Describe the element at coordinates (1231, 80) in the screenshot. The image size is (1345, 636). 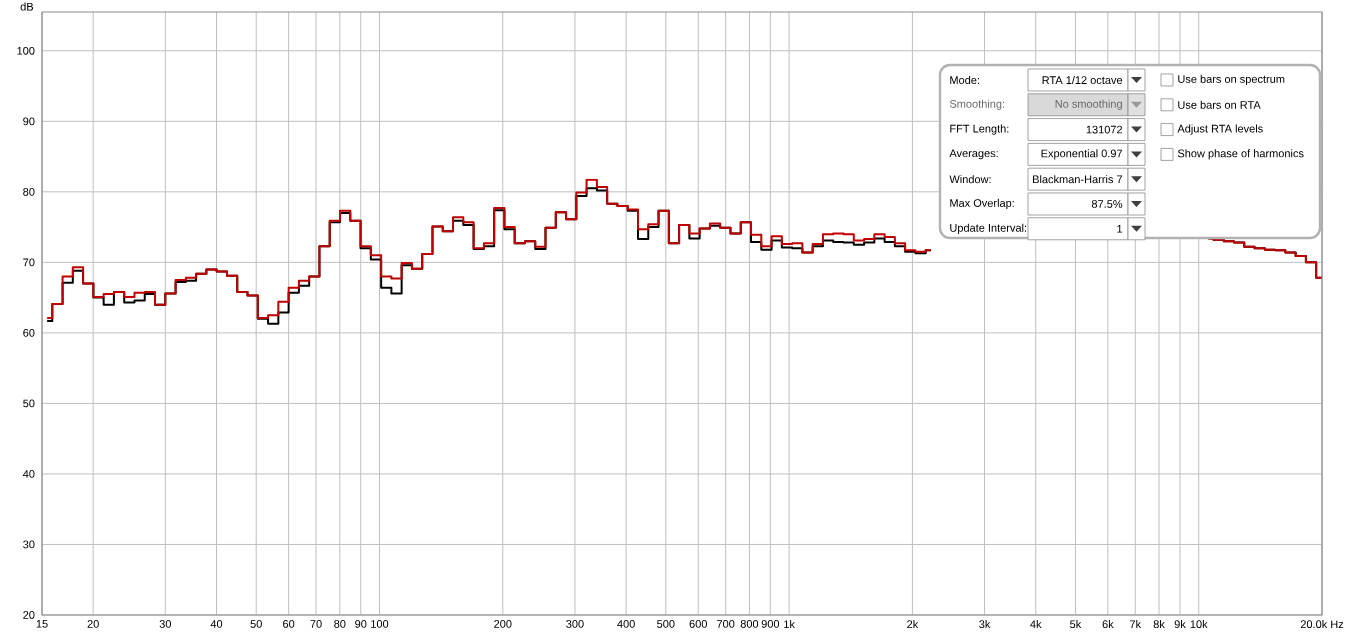
I see `annotation: Use bars on spectrum` at that location.